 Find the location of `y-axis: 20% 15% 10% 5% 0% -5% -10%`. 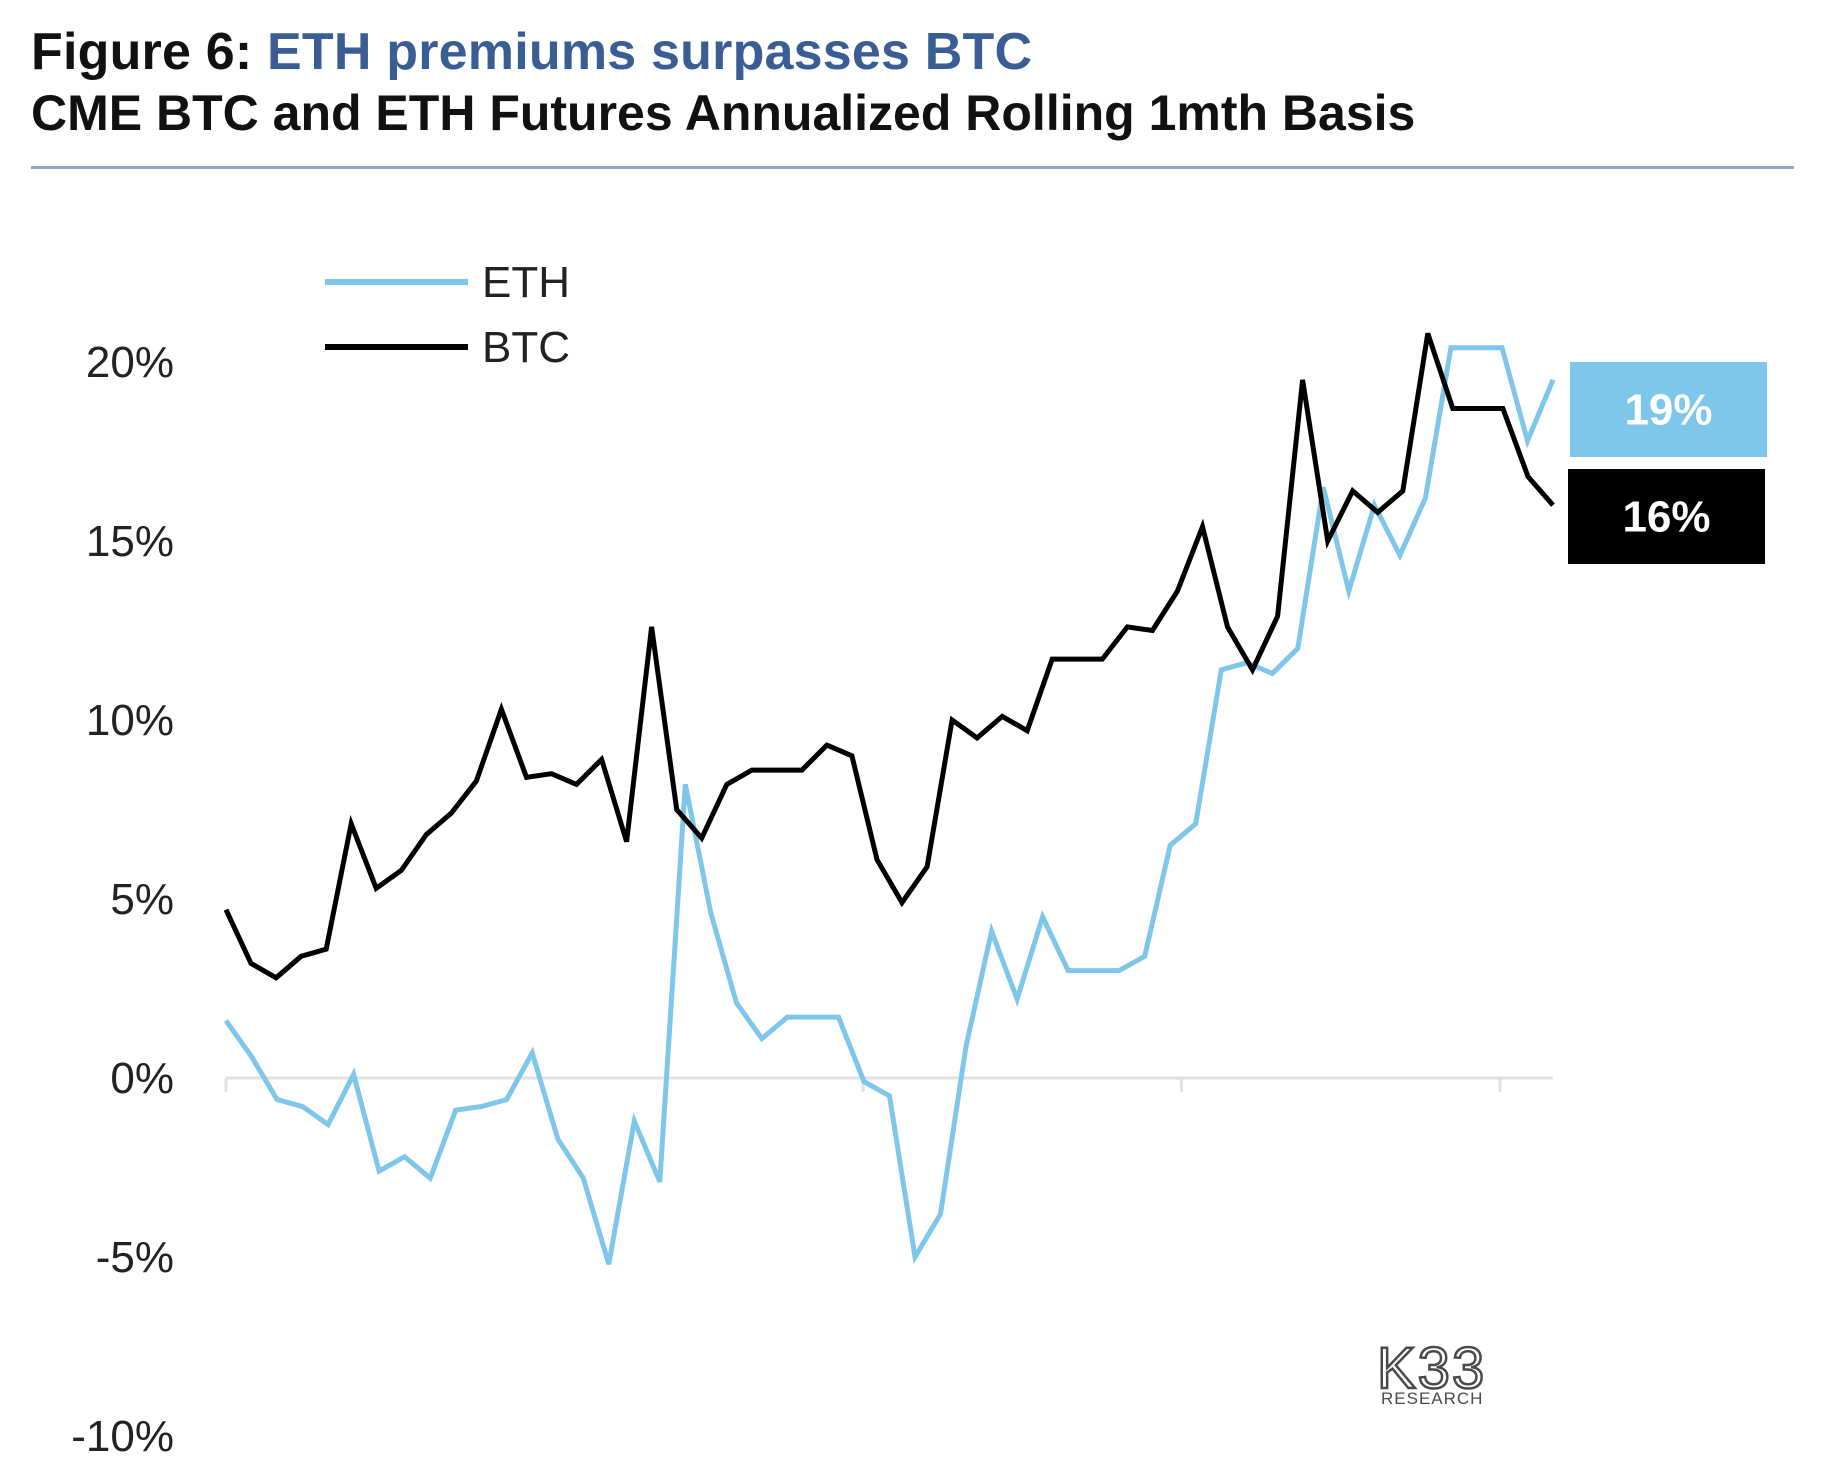

y-axis: 20% 15% 10% 5% 0% -5% -10% is located at coordinates (122, 899).